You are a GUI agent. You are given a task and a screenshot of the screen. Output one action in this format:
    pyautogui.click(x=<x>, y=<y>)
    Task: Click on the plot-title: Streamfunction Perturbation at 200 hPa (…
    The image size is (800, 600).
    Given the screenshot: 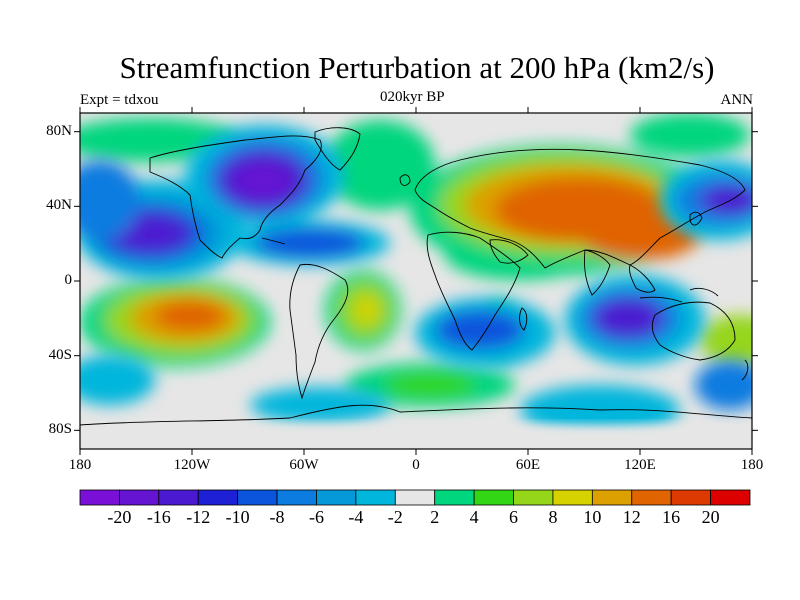 What is the action you would take?
    pyautogui.click(x=417, y=67)
    